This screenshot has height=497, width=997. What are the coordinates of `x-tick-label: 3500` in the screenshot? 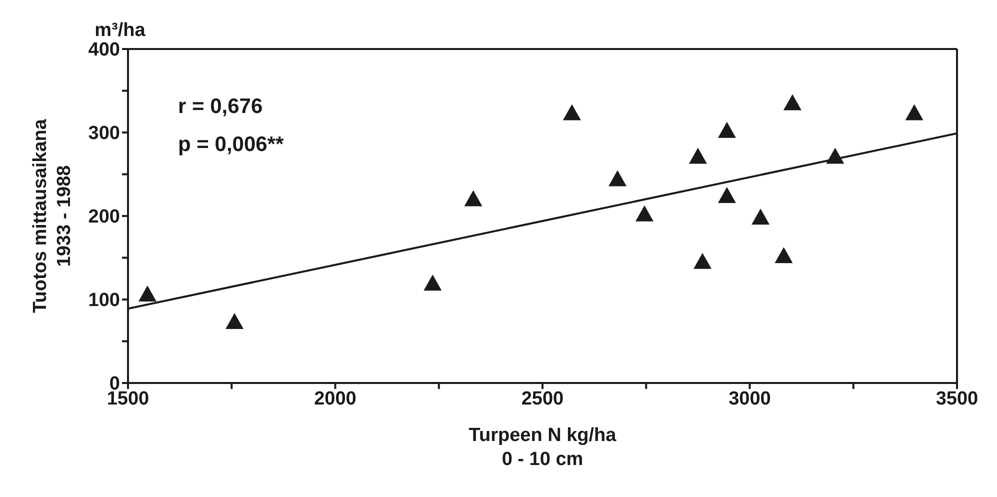 It's located at (957, 399).